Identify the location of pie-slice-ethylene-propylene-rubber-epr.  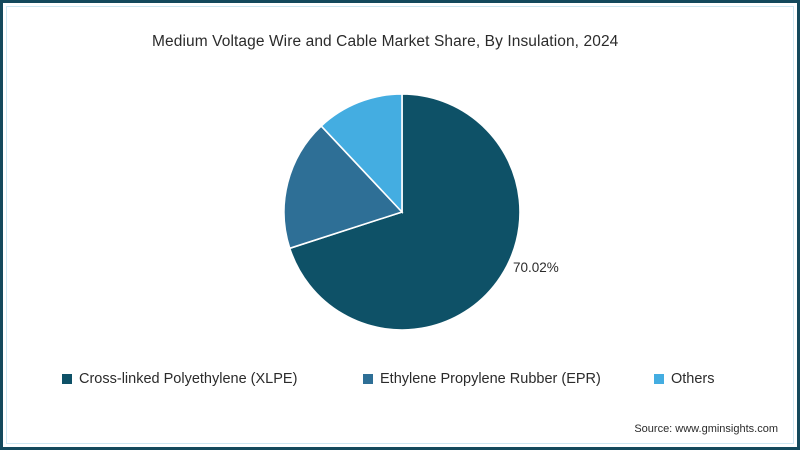
(343, 187).